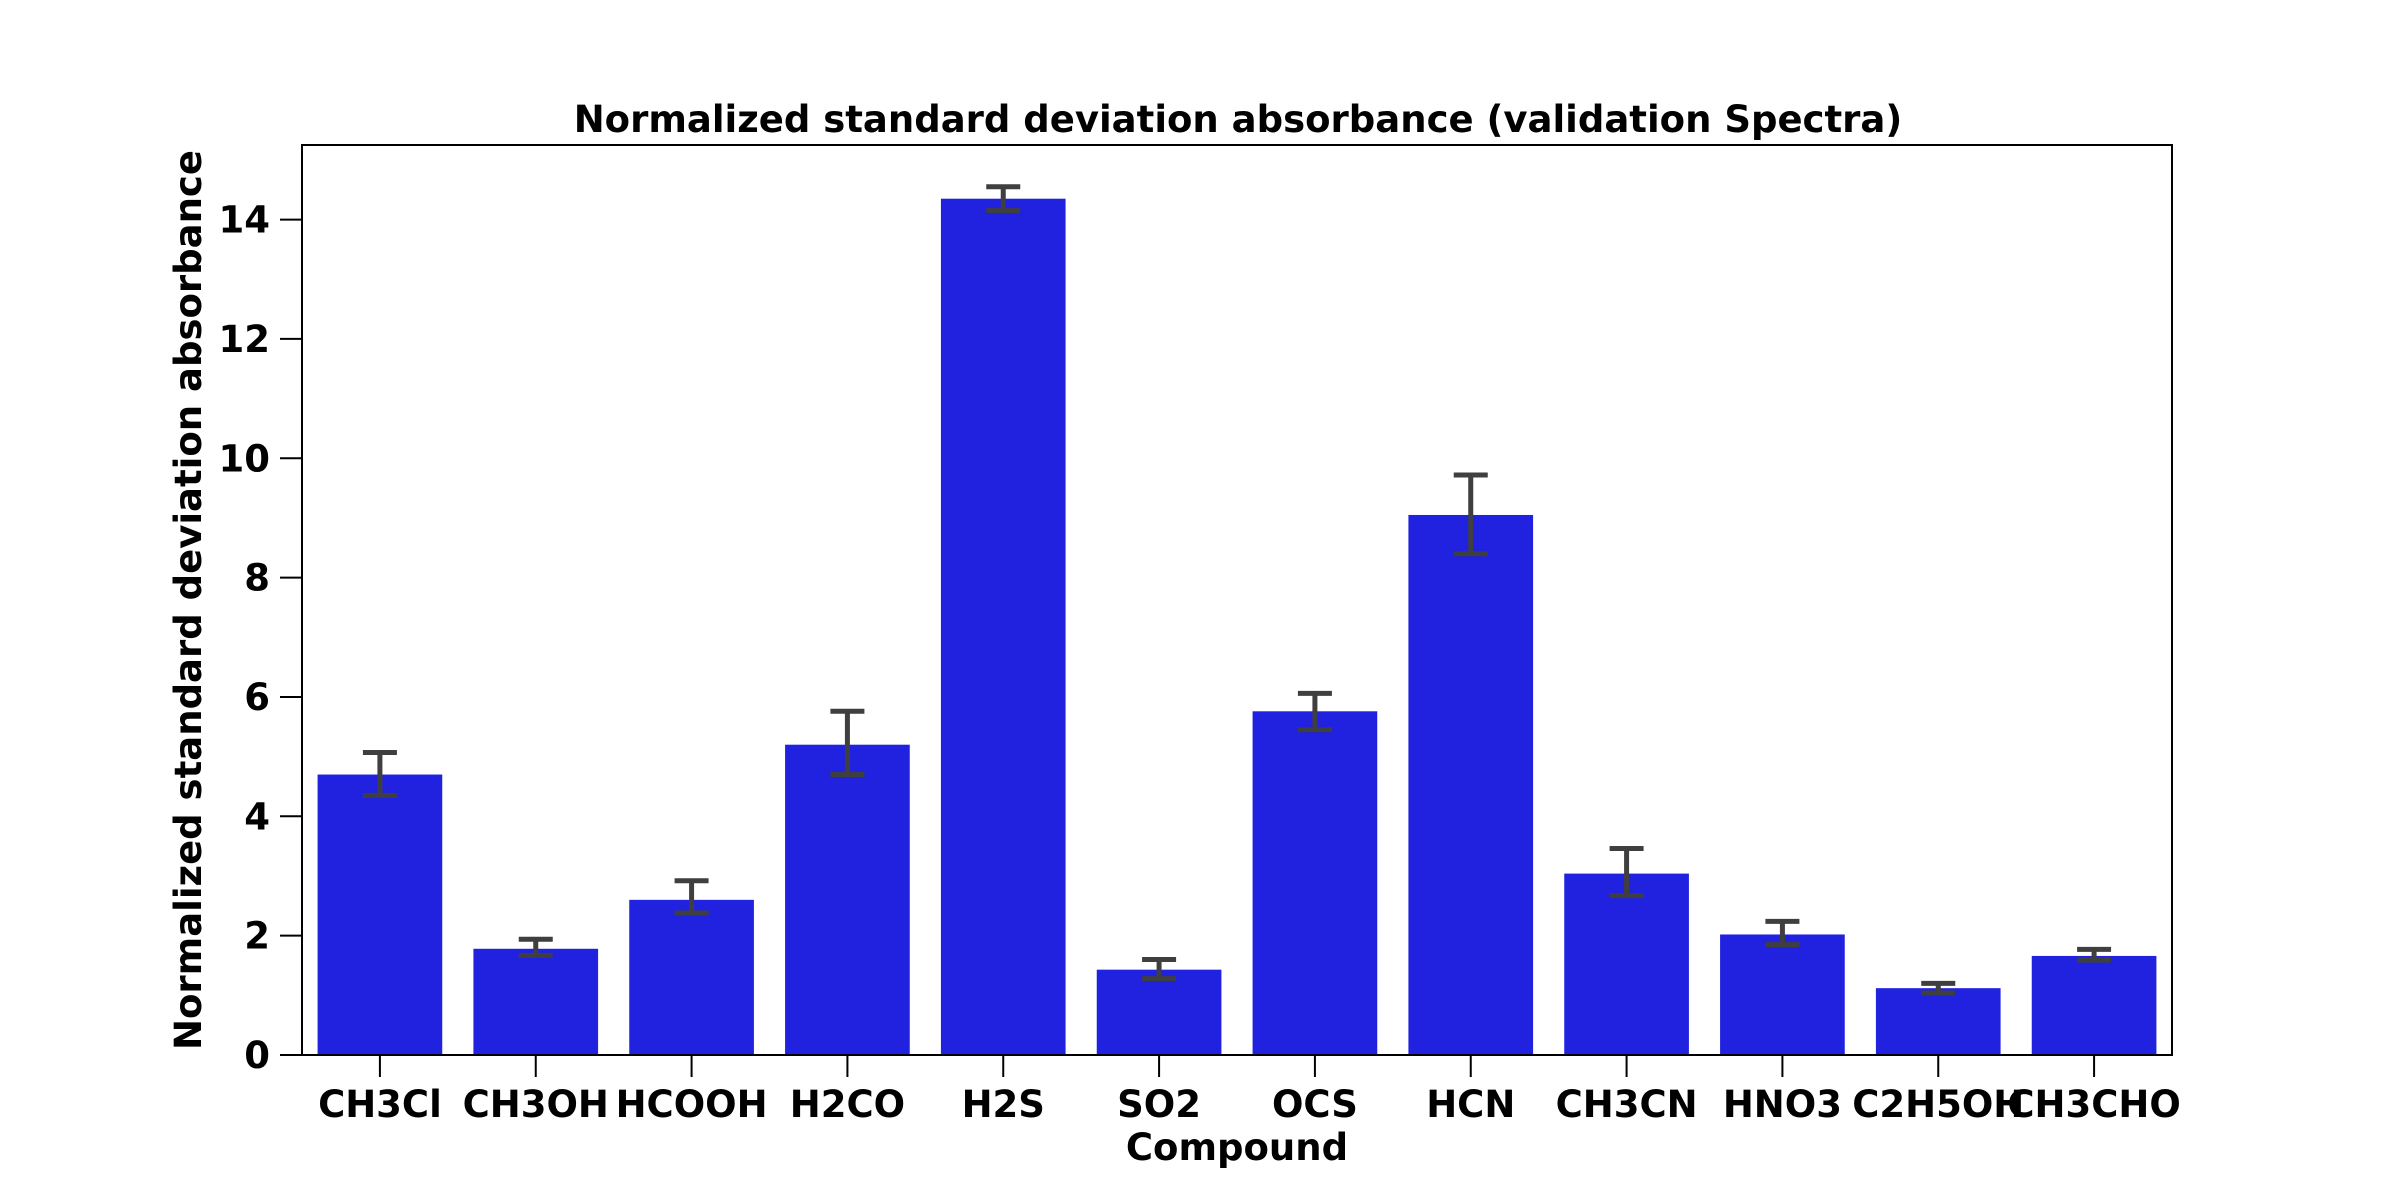 This screenshot has width=2400, height=1200. I want to click on error-bar-HNO3, so click(1782, 933).